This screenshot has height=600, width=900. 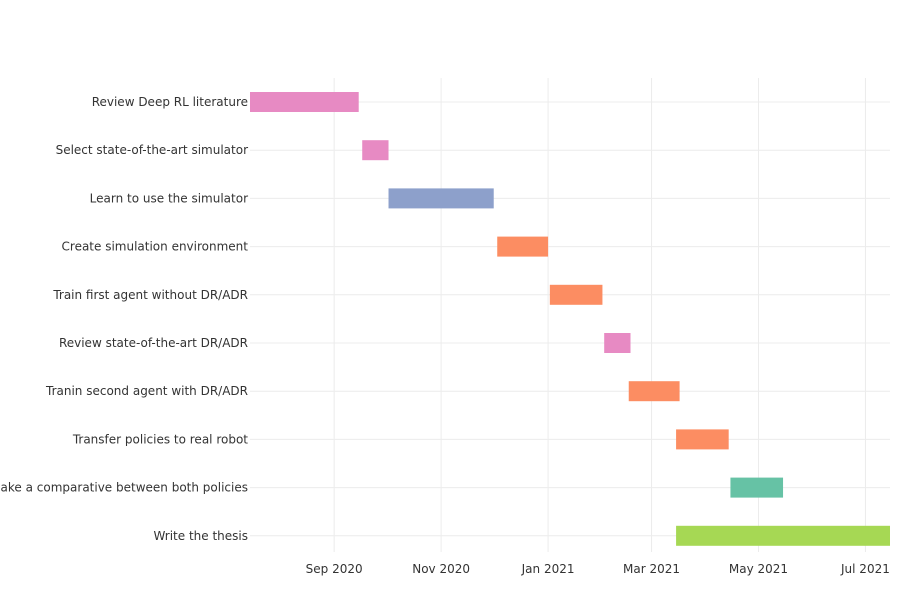 What do you see at coordinates (152, 150) in the screenshot?
I see `task-label: Select state-of-the-art simulator` at bounding box center [152, 150].